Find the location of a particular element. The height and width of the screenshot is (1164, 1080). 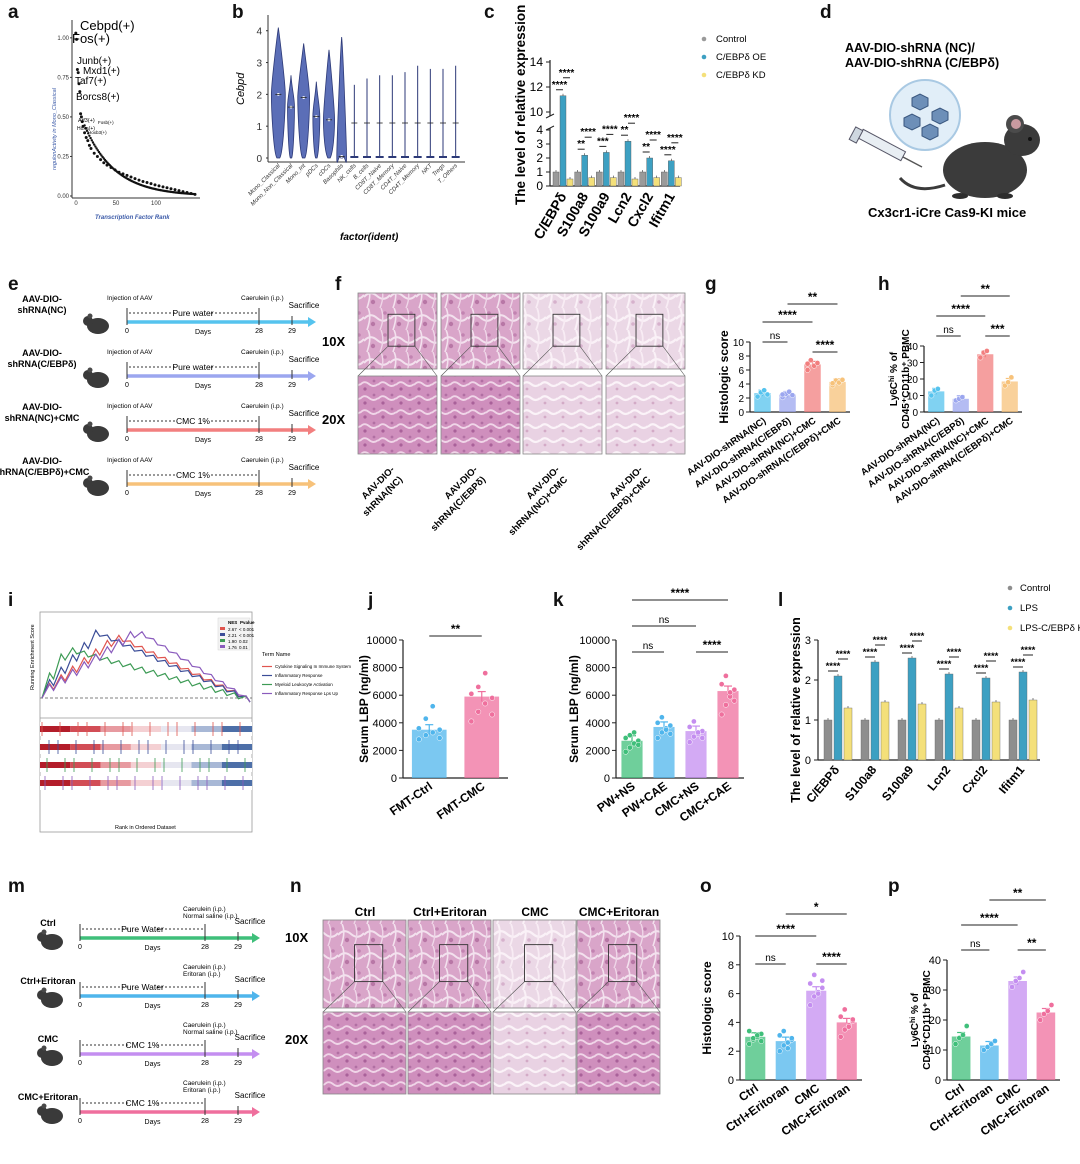

c-ytick: 0 is located at coordinates (539, 186).